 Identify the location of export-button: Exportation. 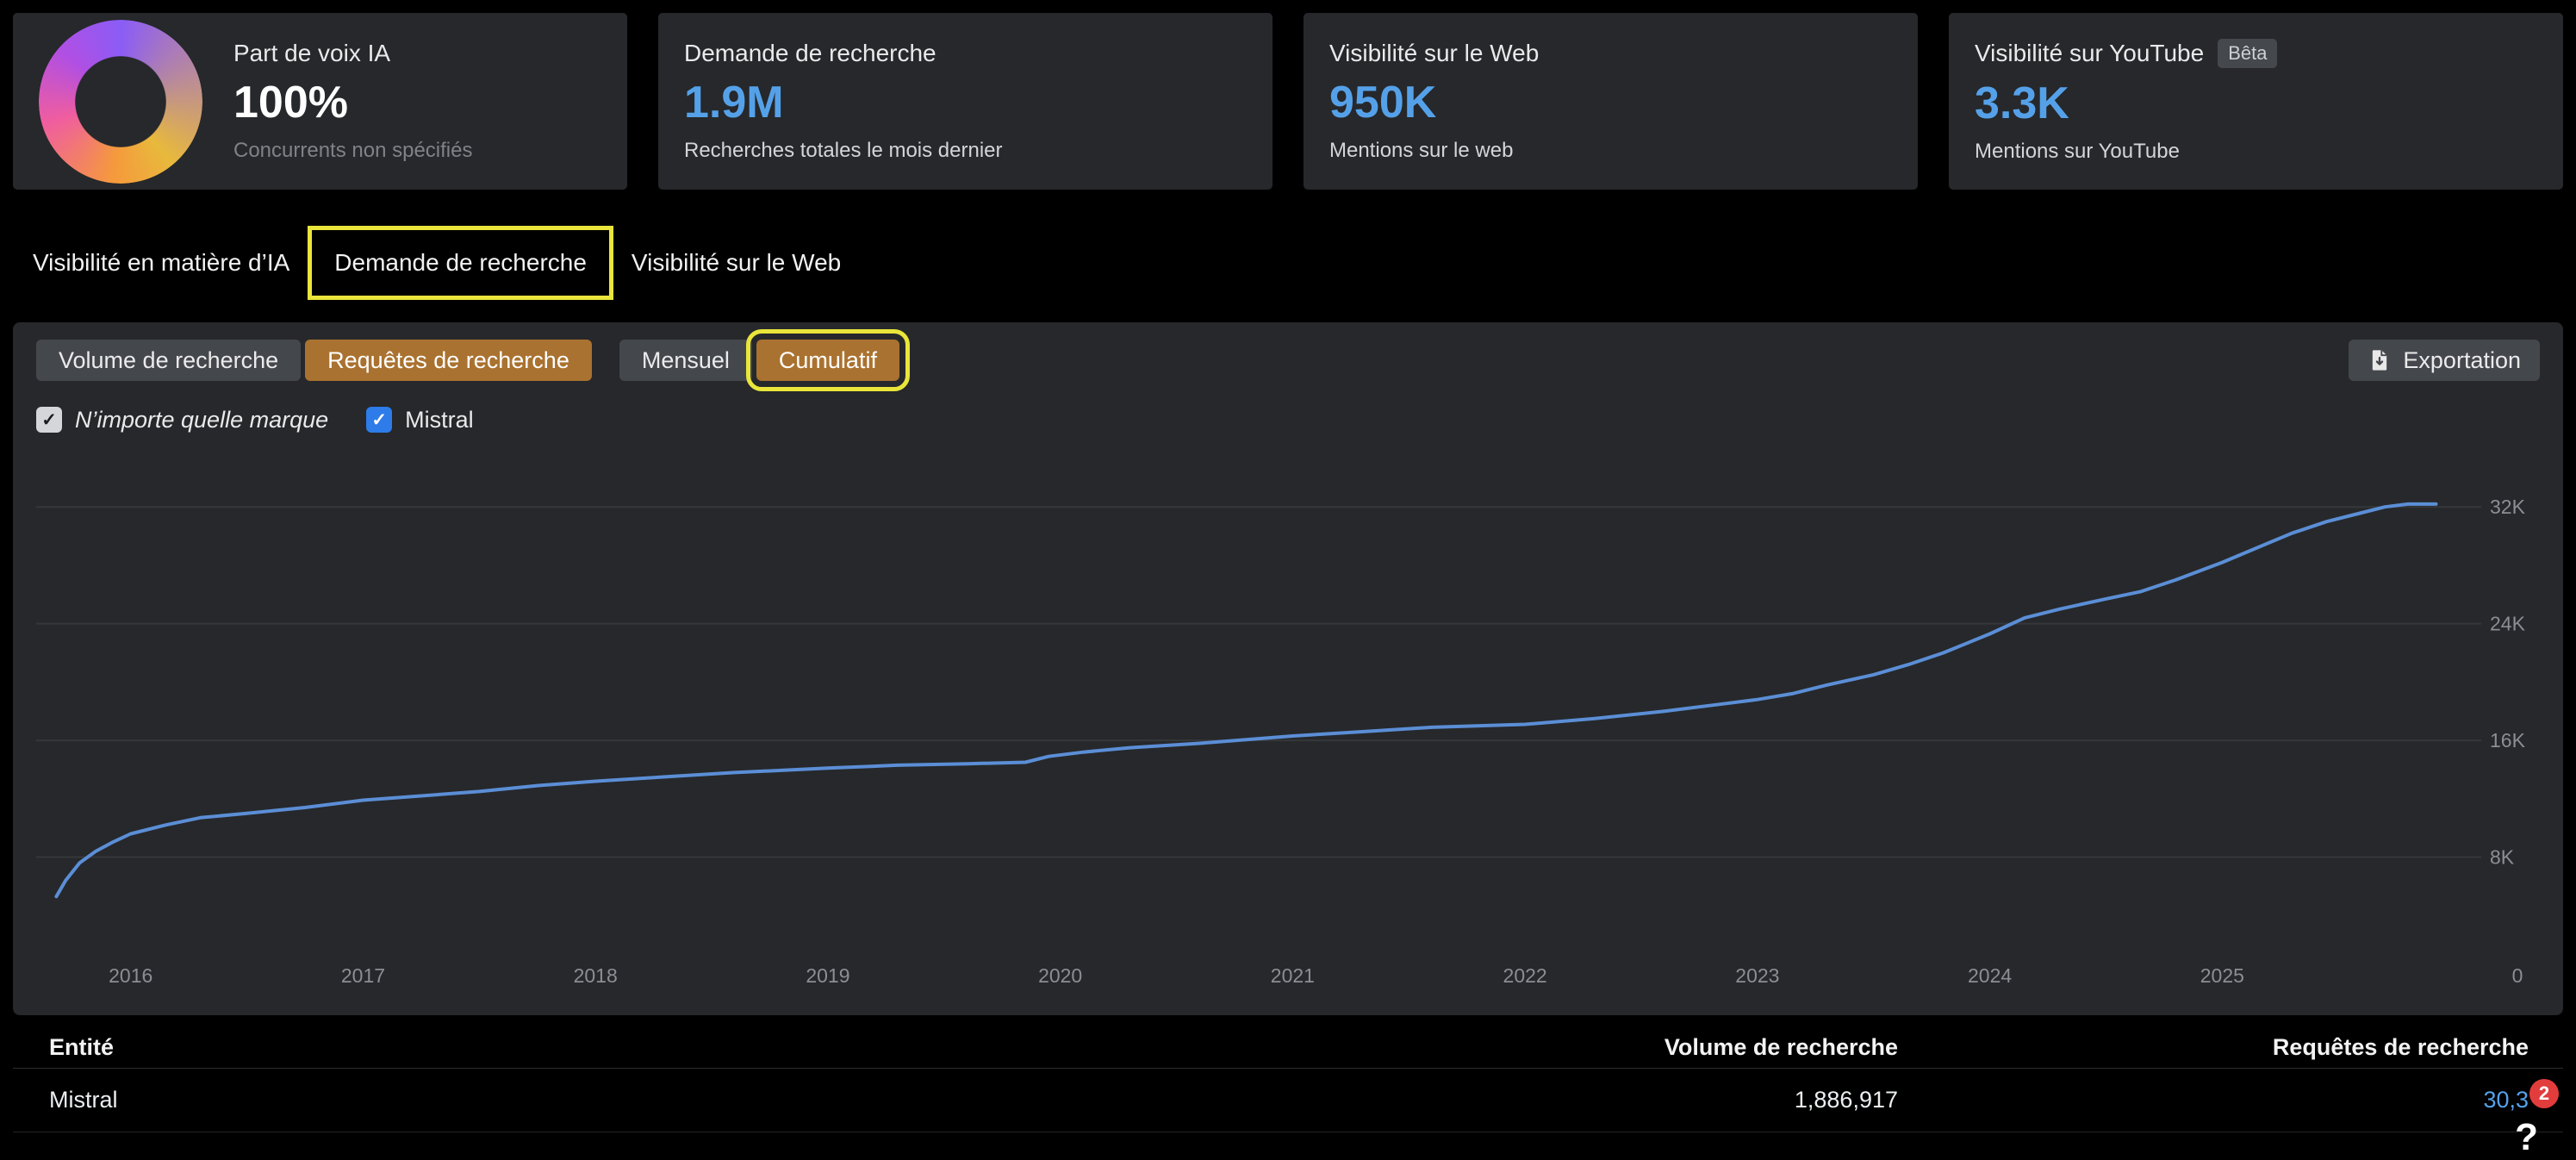
(2445, 361).